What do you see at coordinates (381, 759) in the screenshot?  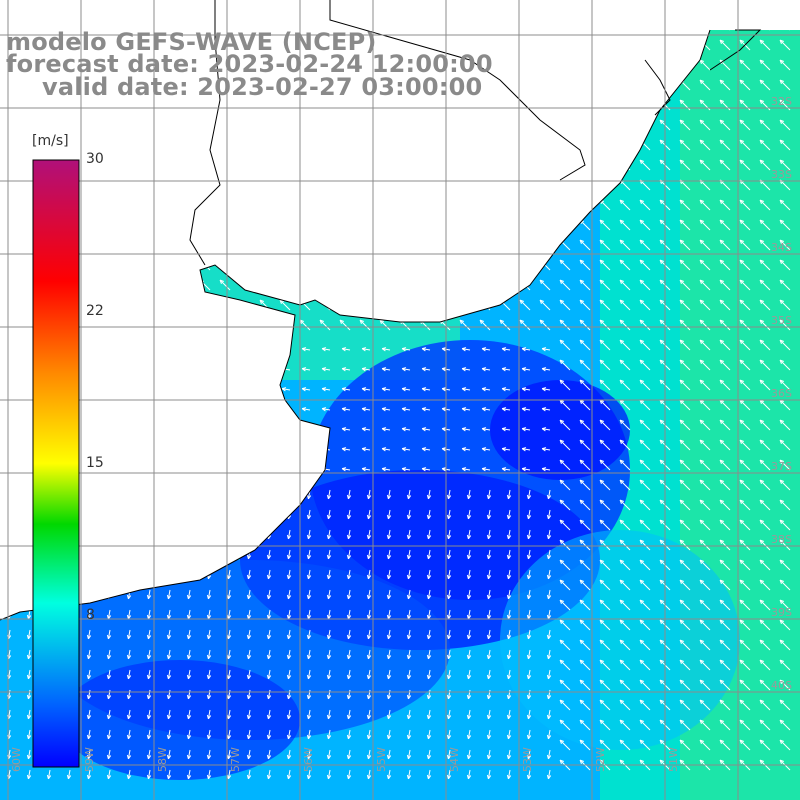 I see `longitude-label: 55W` at bounding box center [381, 759].